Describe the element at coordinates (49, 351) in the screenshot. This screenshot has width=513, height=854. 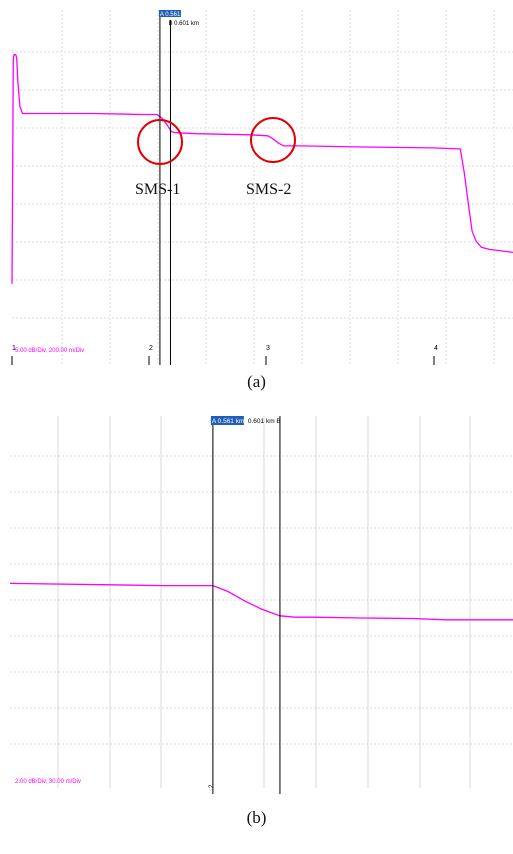
I see `scale-label-a: 5.00 dB/Div, 200.00 m/Div` at that location.